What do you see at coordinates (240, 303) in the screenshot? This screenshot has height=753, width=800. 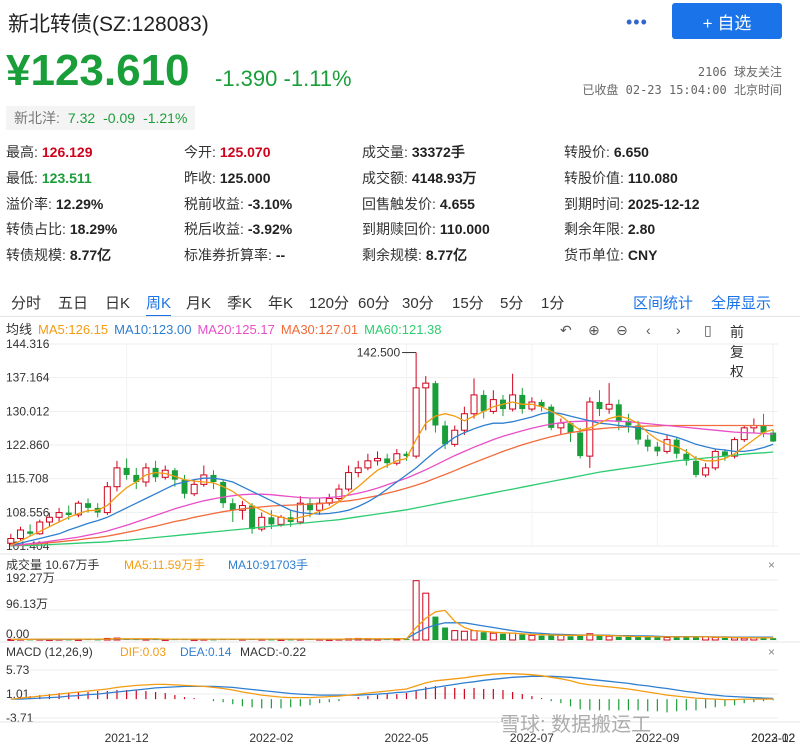 I see `tab-5: 季K` at bounding box center [240, 303].